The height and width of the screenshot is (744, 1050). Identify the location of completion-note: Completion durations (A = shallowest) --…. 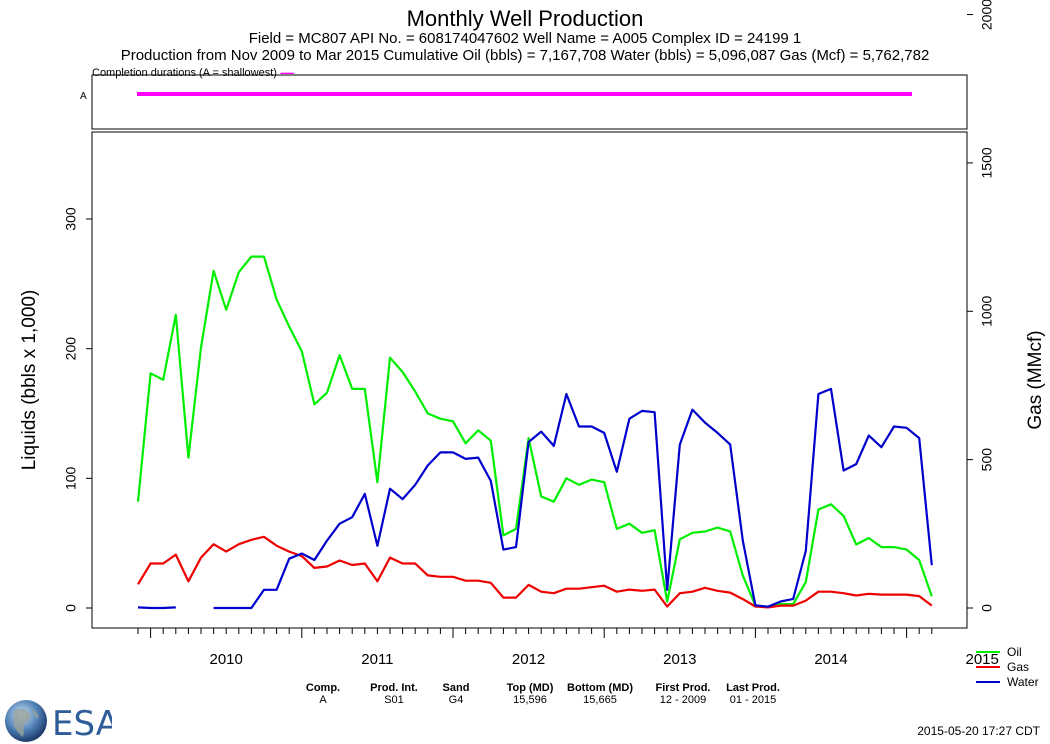
(193, 73).